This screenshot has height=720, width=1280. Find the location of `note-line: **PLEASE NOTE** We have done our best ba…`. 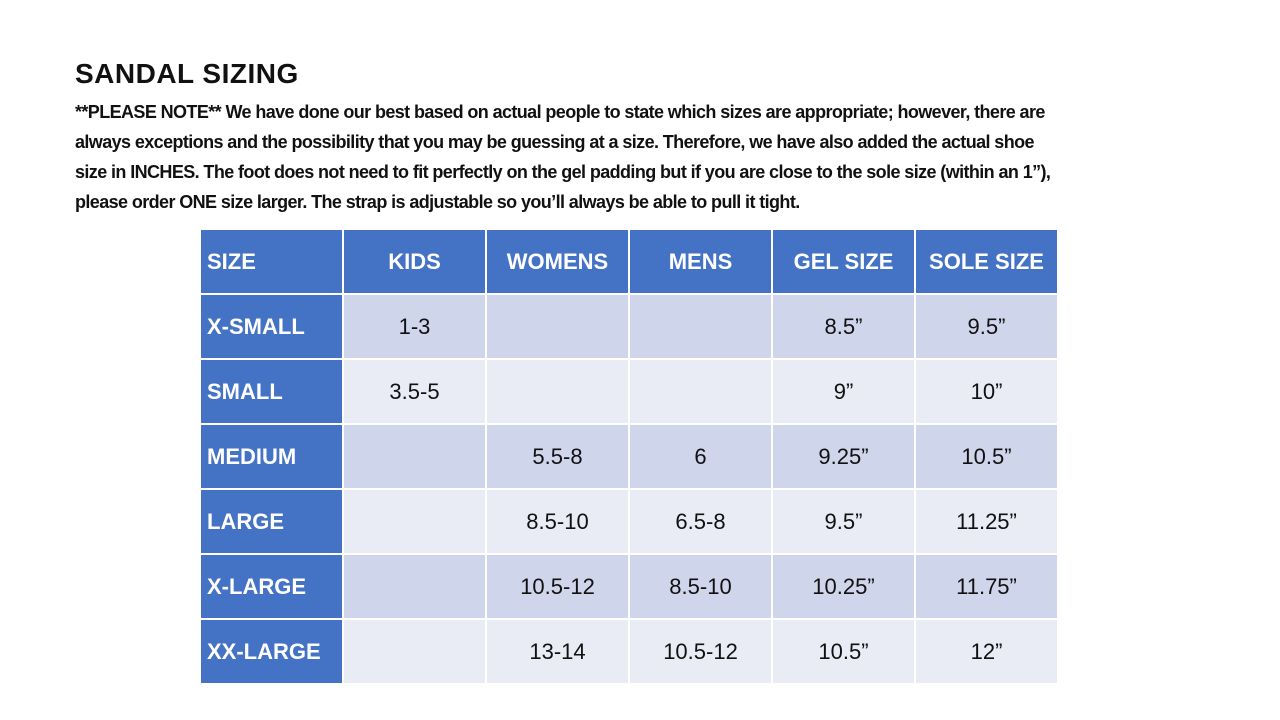

note-line: **PLEASE NOTE** We have done our best ba… is located at coordinates (560, 112).